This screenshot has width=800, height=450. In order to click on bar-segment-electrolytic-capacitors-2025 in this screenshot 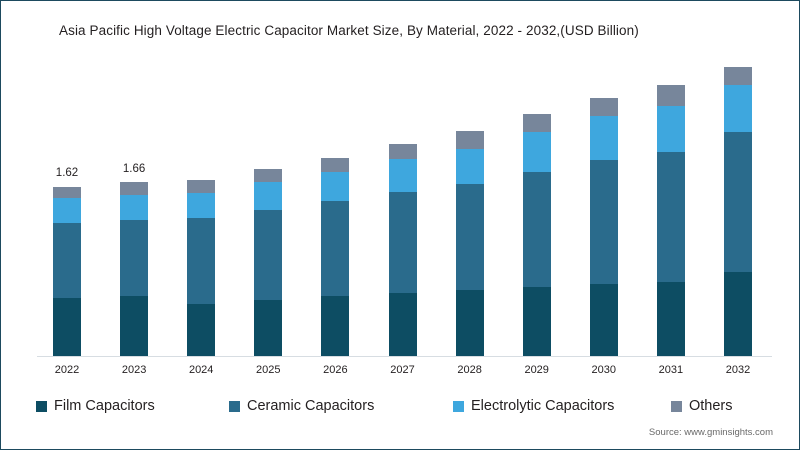, I will do `click(268, 196)`.